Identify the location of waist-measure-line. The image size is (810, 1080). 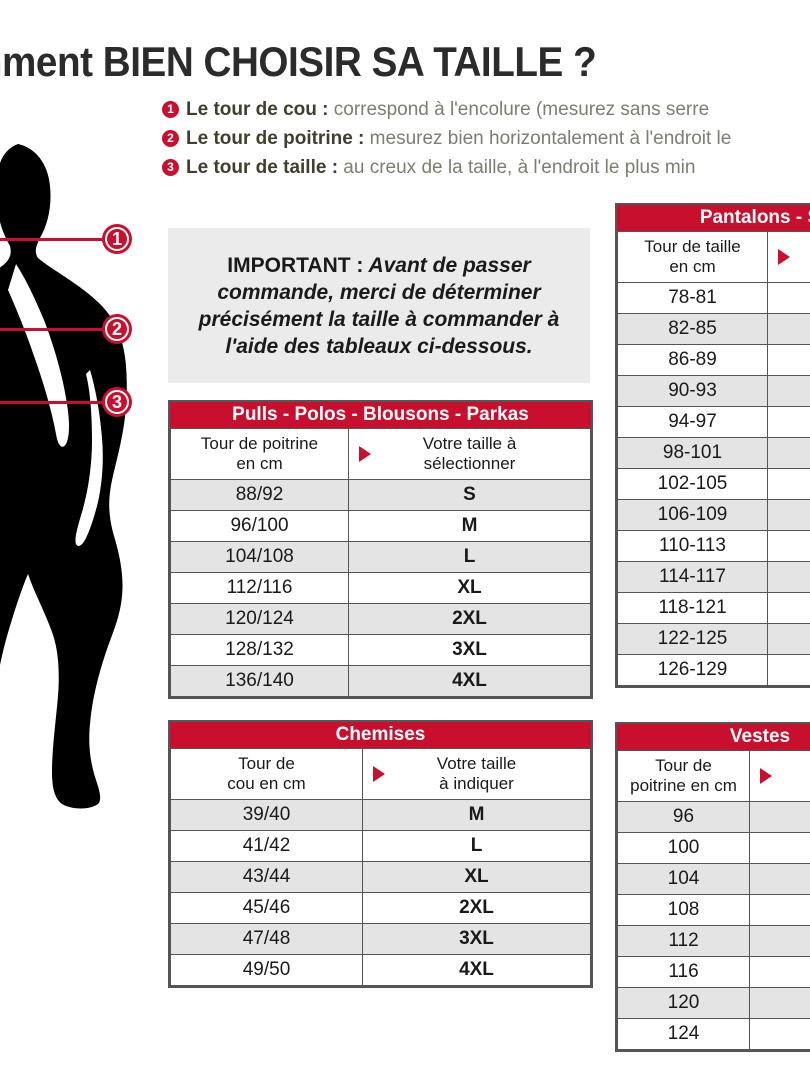
(54, 402).